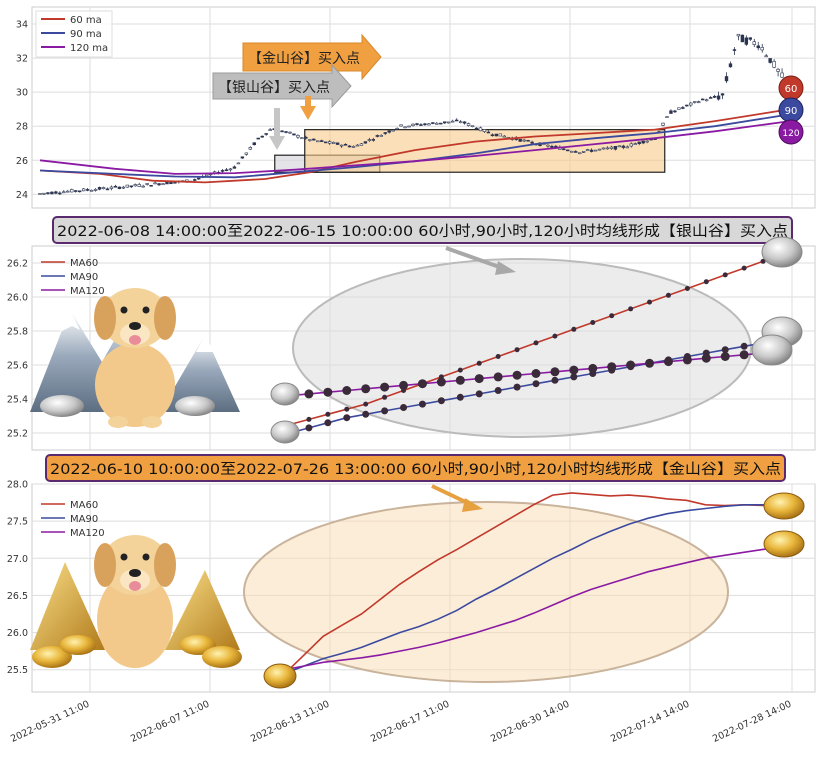  I want to click on middle-legend: MA60 MA90 MA120, so click(73, 277).